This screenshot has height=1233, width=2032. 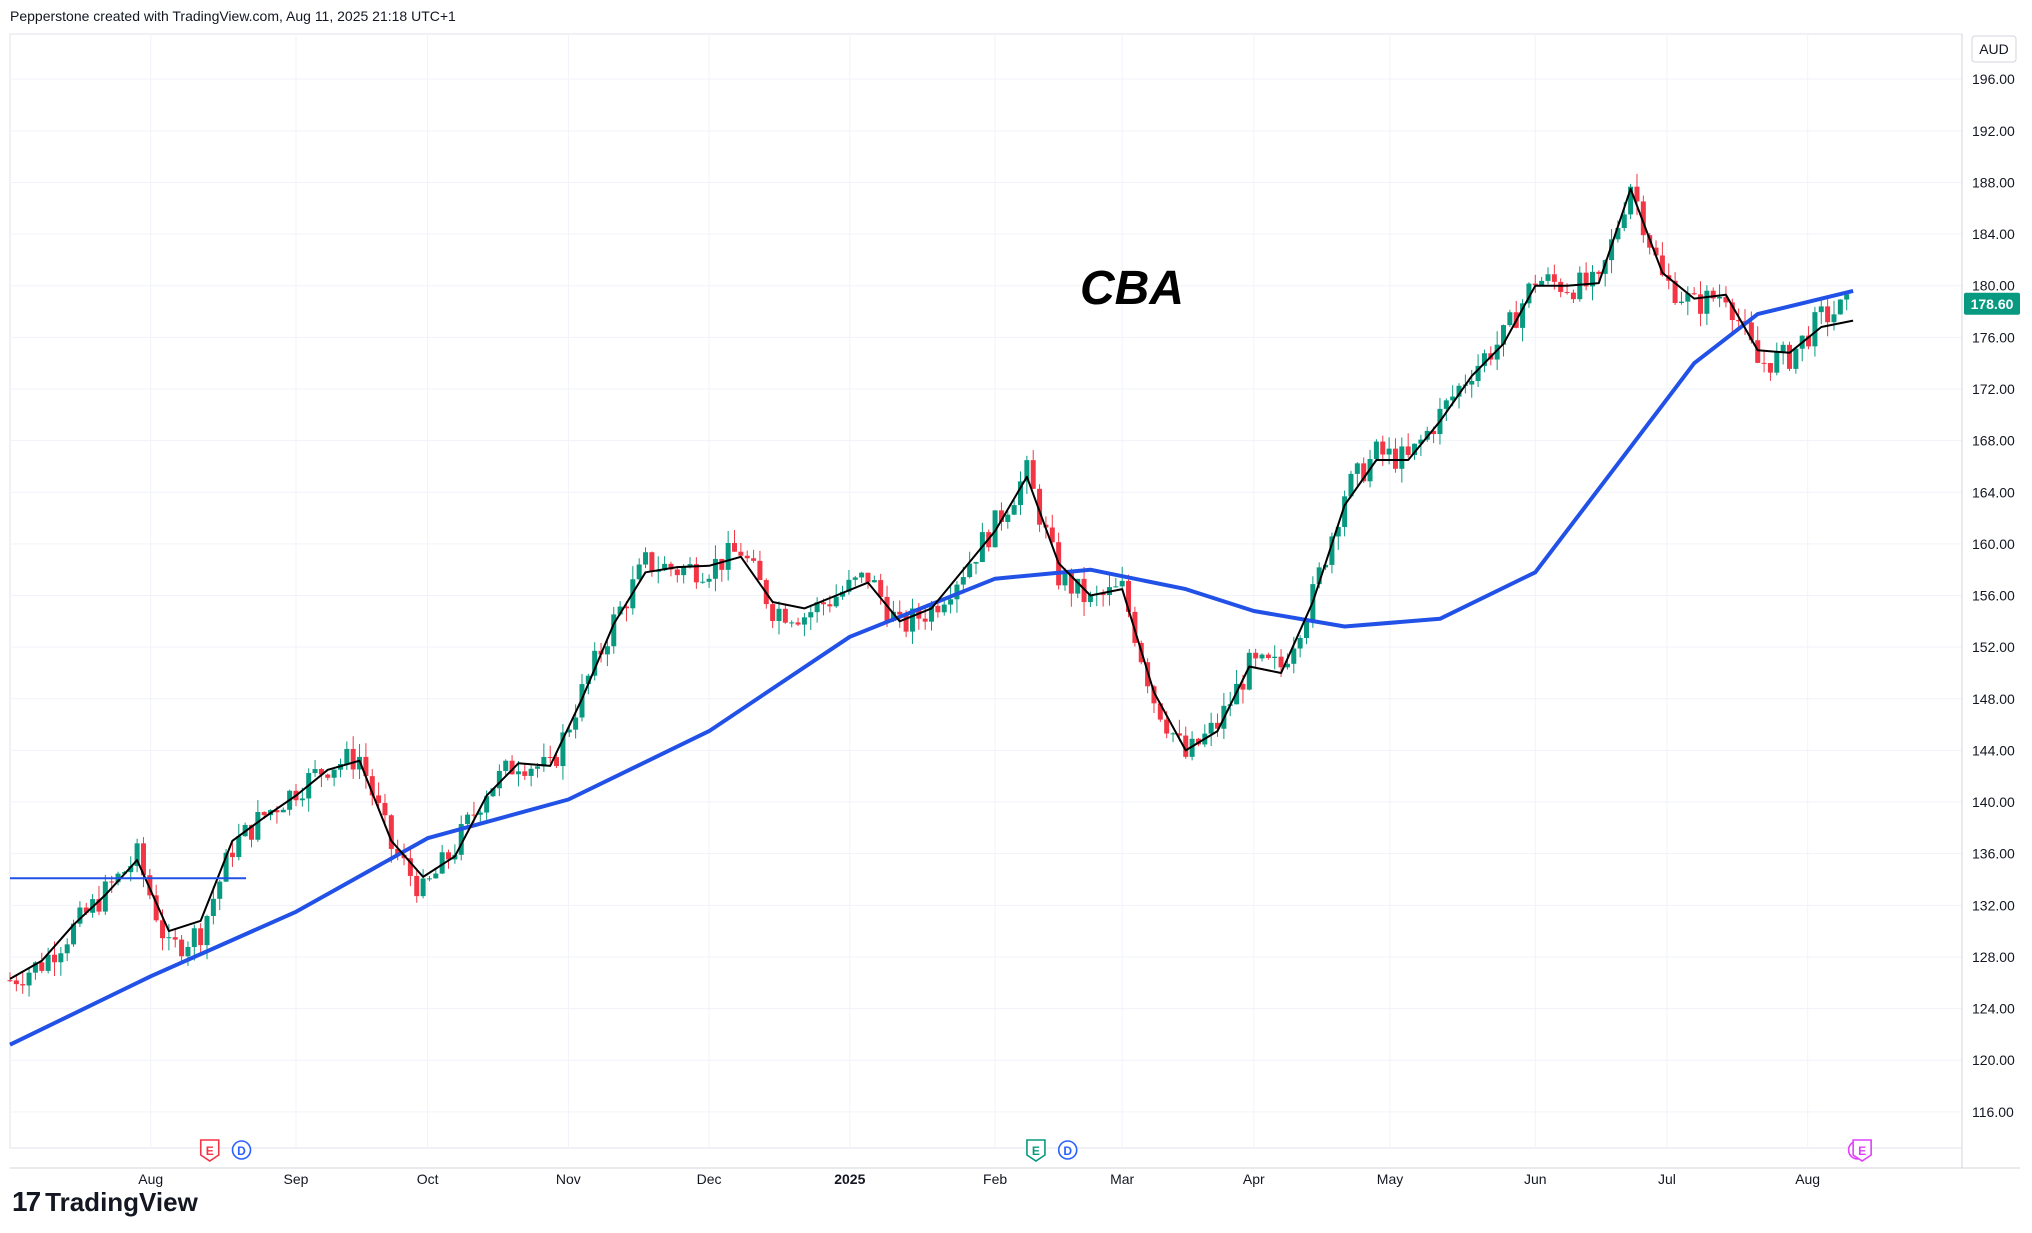 What do you see at coordinates (1993, 1009) in the screenshot?
I see `y-tick-label: 124.00` at bounding box center [1993, 1009].